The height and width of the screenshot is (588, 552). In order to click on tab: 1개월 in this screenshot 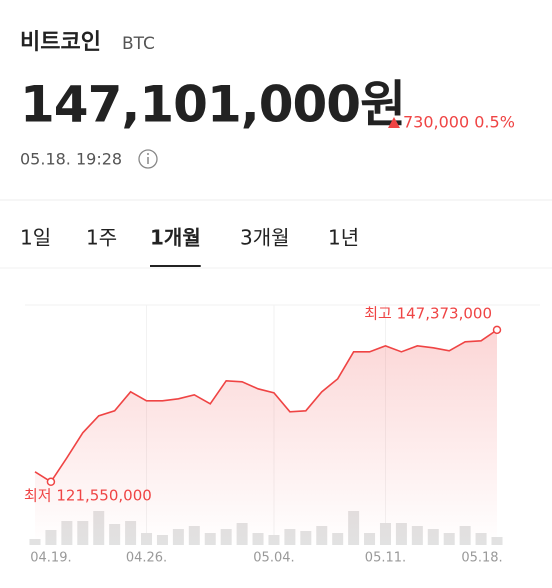, I will do `click(175, 238)`.